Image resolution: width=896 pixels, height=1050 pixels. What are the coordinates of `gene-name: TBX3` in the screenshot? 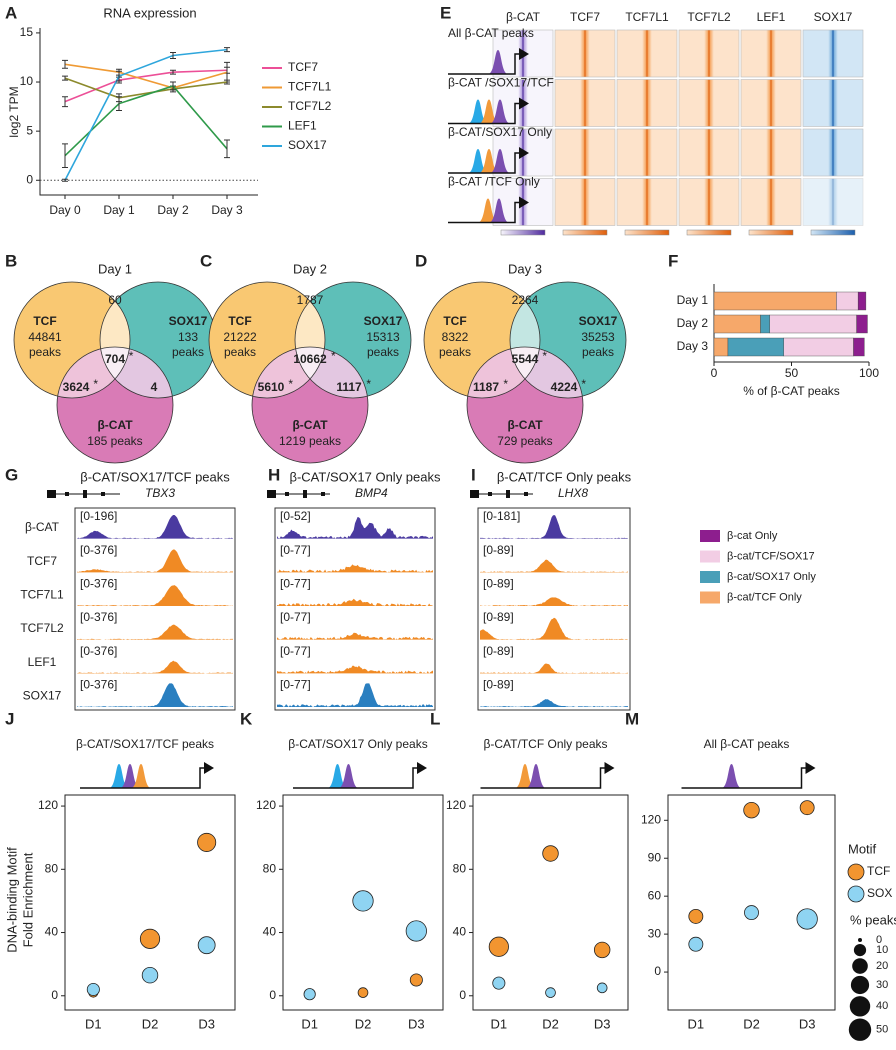 It's located at (160, 493).